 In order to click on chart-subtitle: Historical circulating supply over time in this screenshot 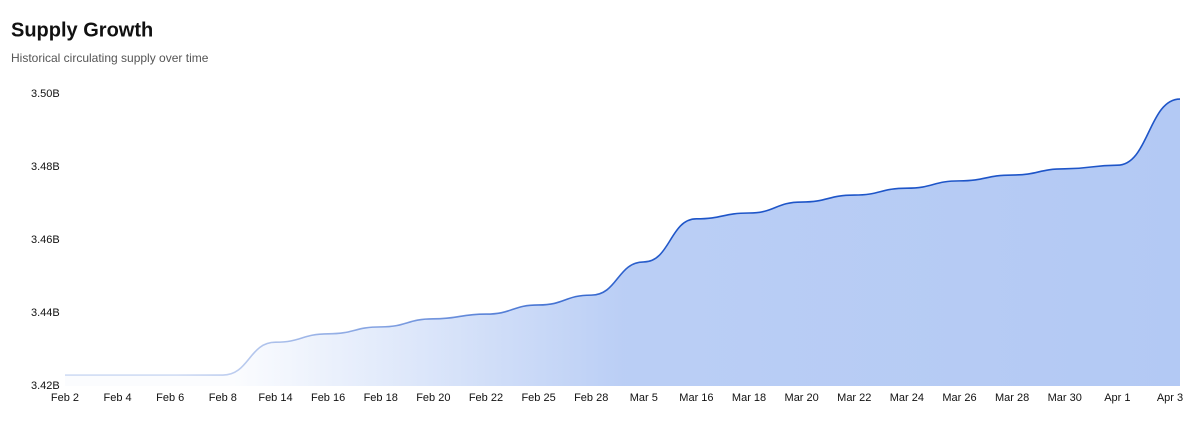, I will do `click(110, 58)`.